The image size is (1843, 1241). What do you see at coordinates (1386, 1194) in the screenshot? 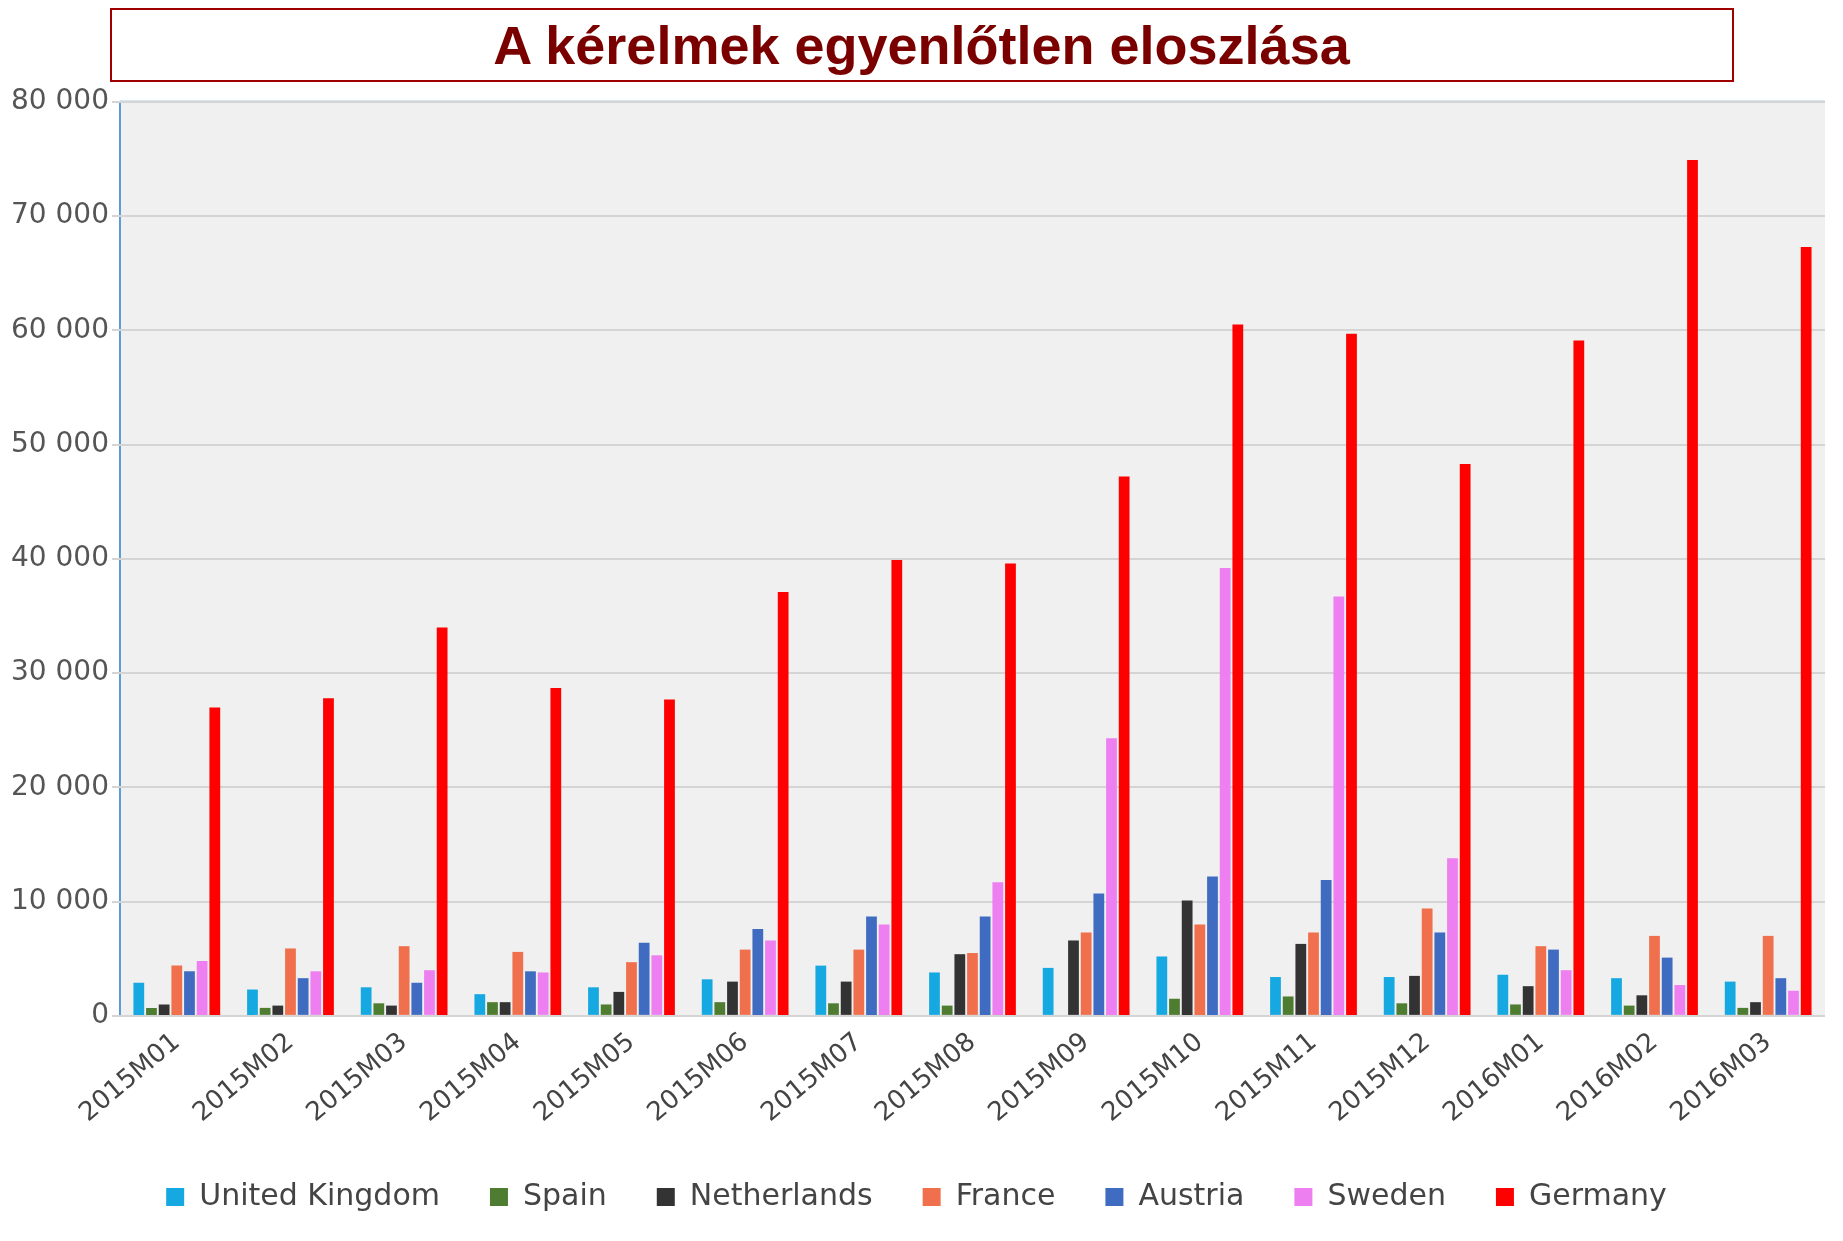
I see `legend-label: Sweden` at bounding box center [1386, 1194].